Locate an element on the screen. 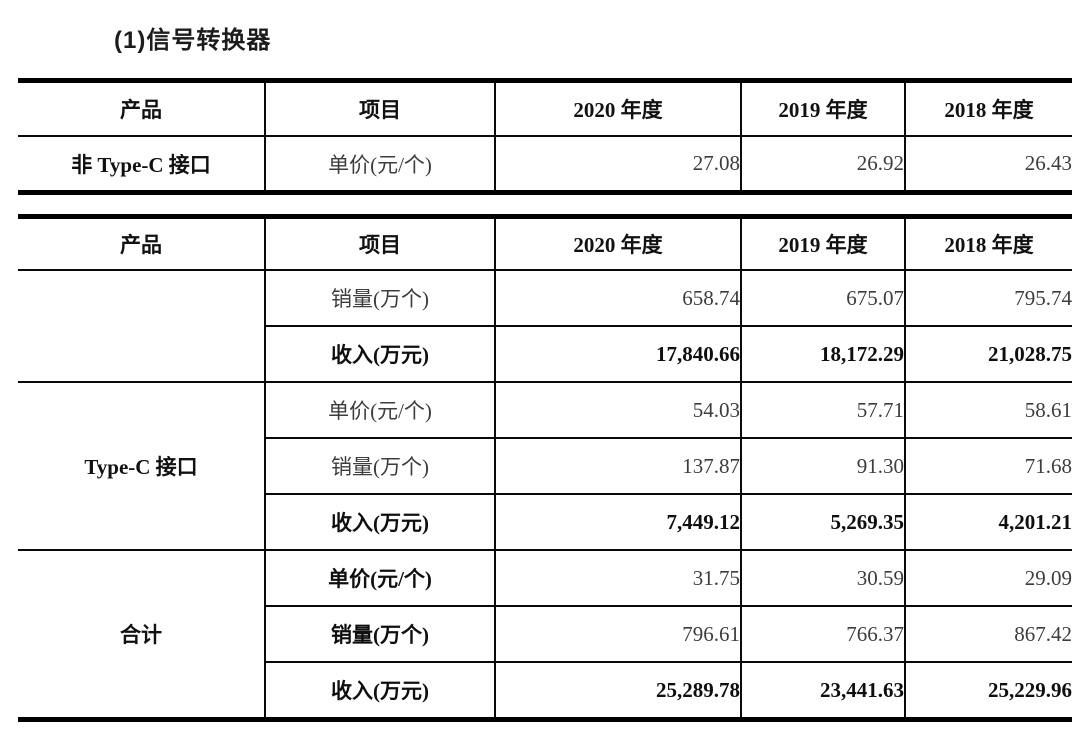 The image size is (1080, 740). product-cell: 非 Type-C 接口 is located at coordinates (142, 164).